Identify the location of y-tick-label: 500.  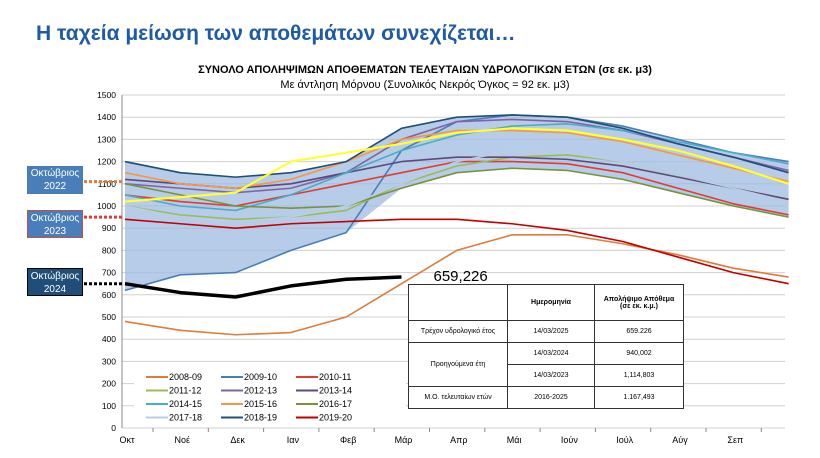
(109, 317).